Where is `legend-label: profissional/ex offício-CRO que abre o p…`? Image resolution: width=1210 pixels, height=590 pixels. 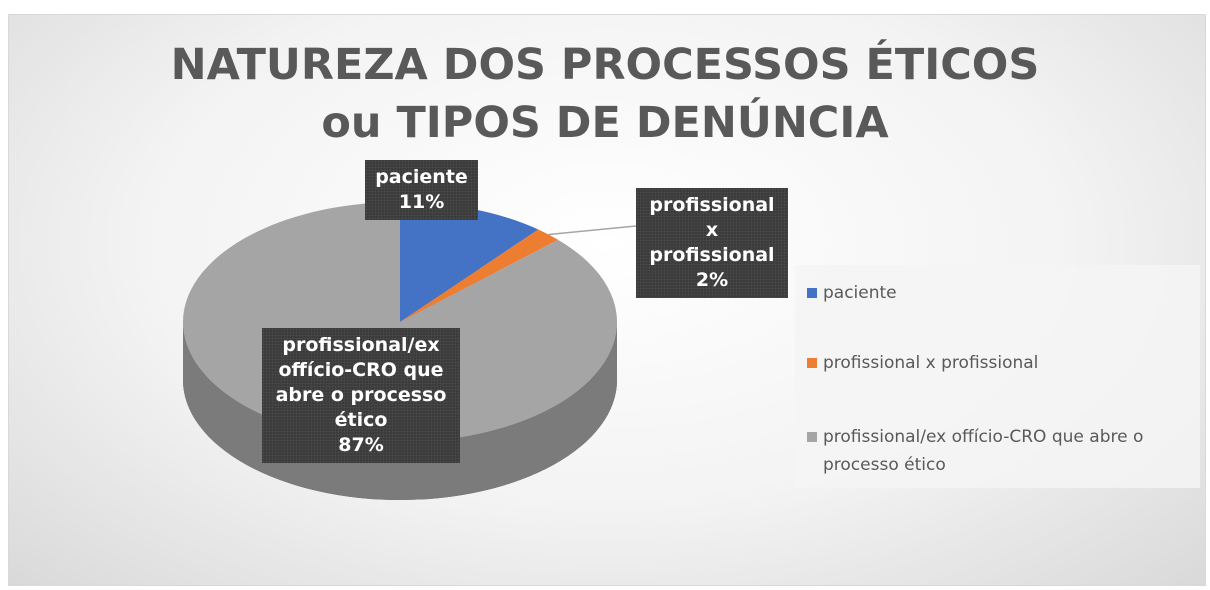
legend-label: profissional/ex offício-CRO que abre o p… is located at coordinates (983, 451).